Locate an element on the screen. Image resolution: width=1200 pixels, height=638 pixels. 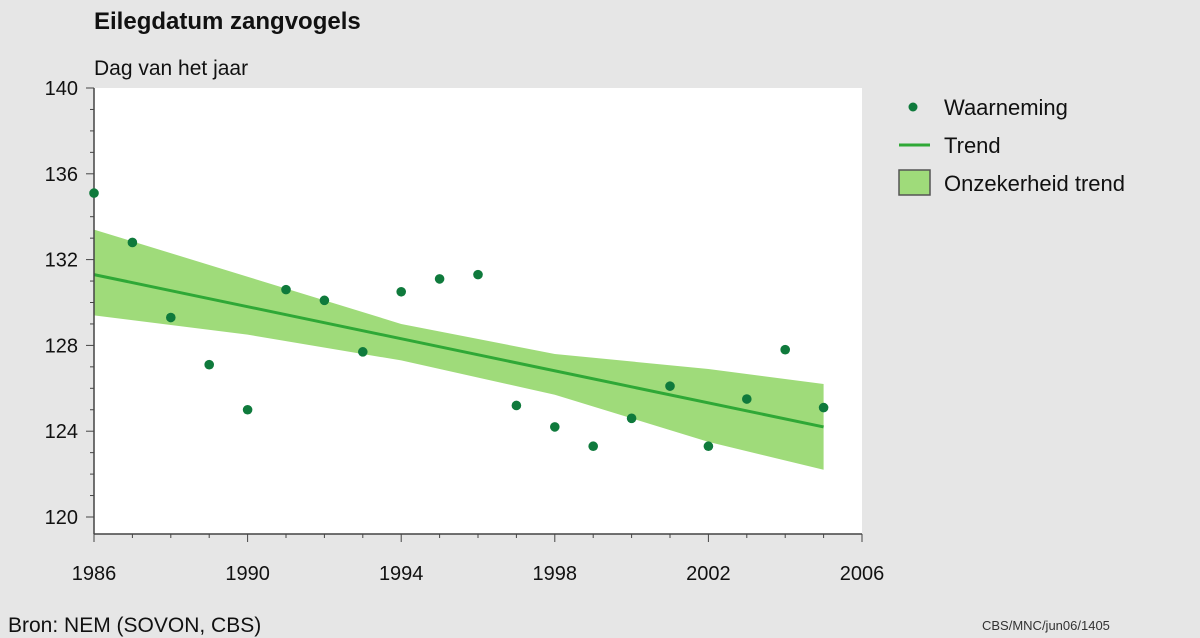
y-tick-label: 120 is located at coordinates (61, 518).